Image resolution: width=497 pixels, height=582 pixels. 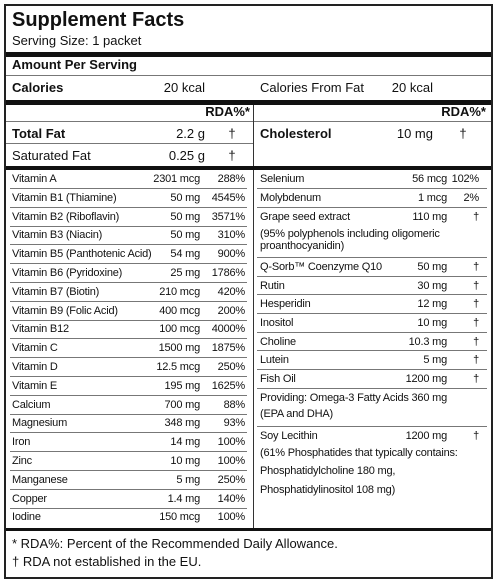 What do you see at coordinates (179, 291) in the screenshot?
I see `nutrient-amount: 210 mcg` at bounding box center [179, 291].